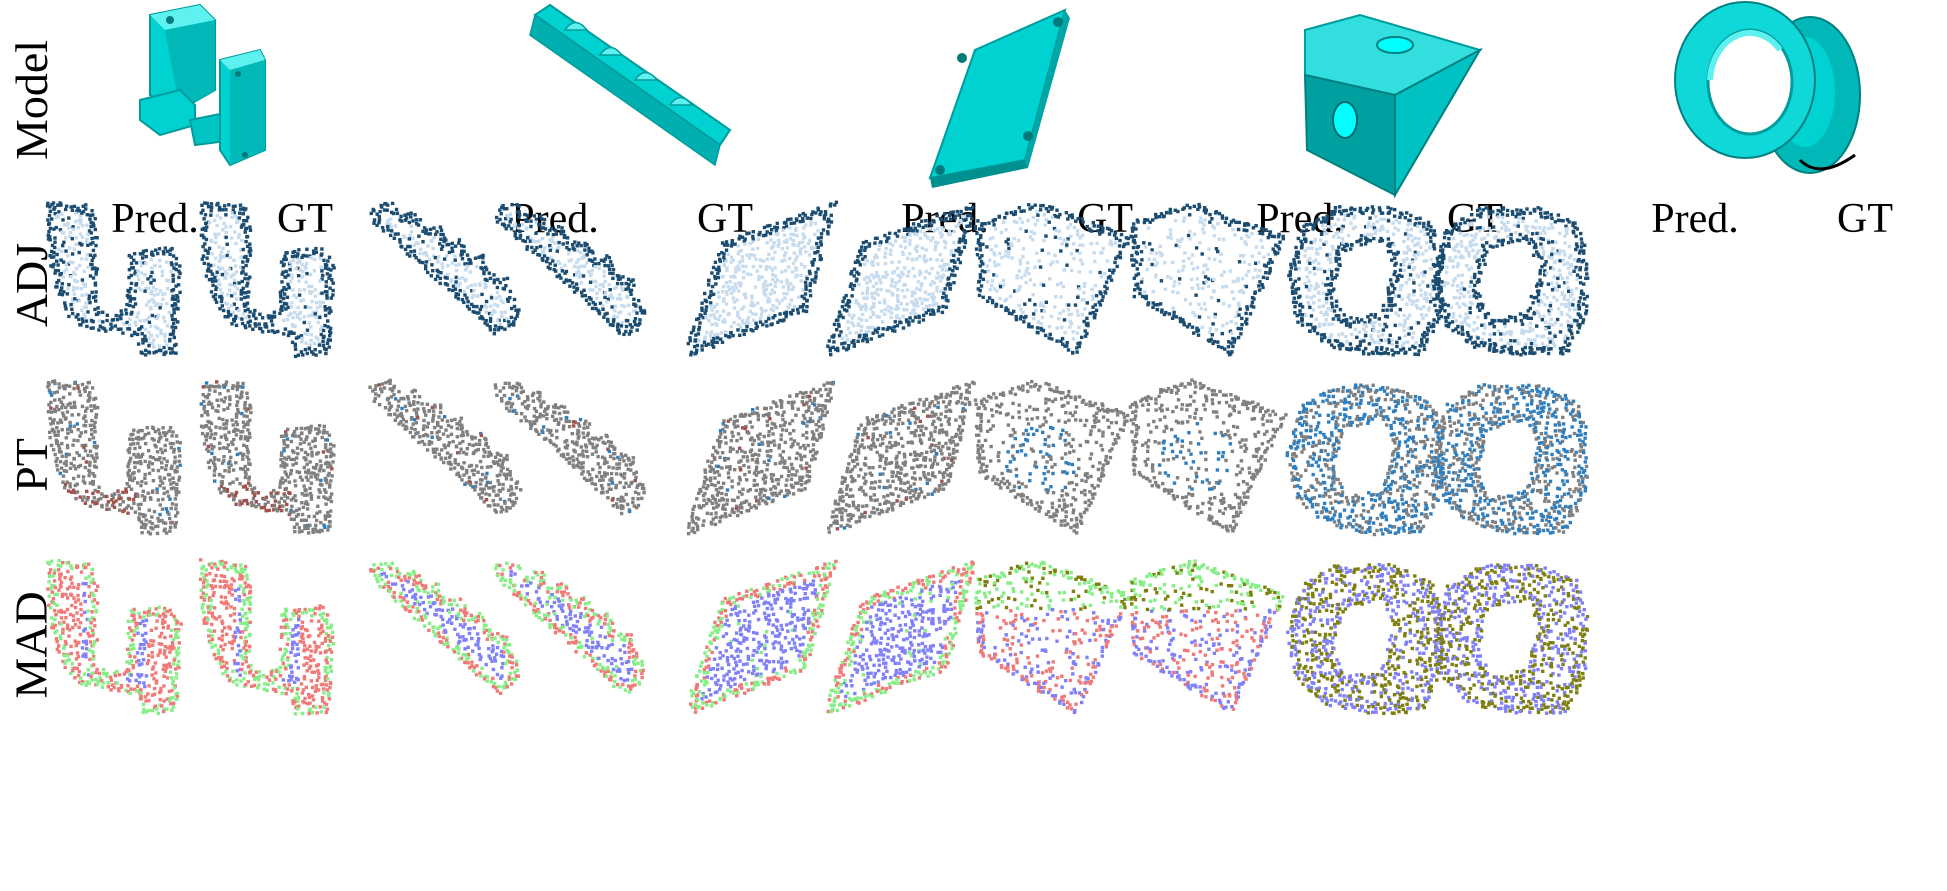 Image resolution: width=1947 pixels, height=891 pixels. What do you see at coordinates (1205, 455) in the screenshot?
I see `pointcloud-pt-wedge-block-gt` at bounding box center [1205, 455].